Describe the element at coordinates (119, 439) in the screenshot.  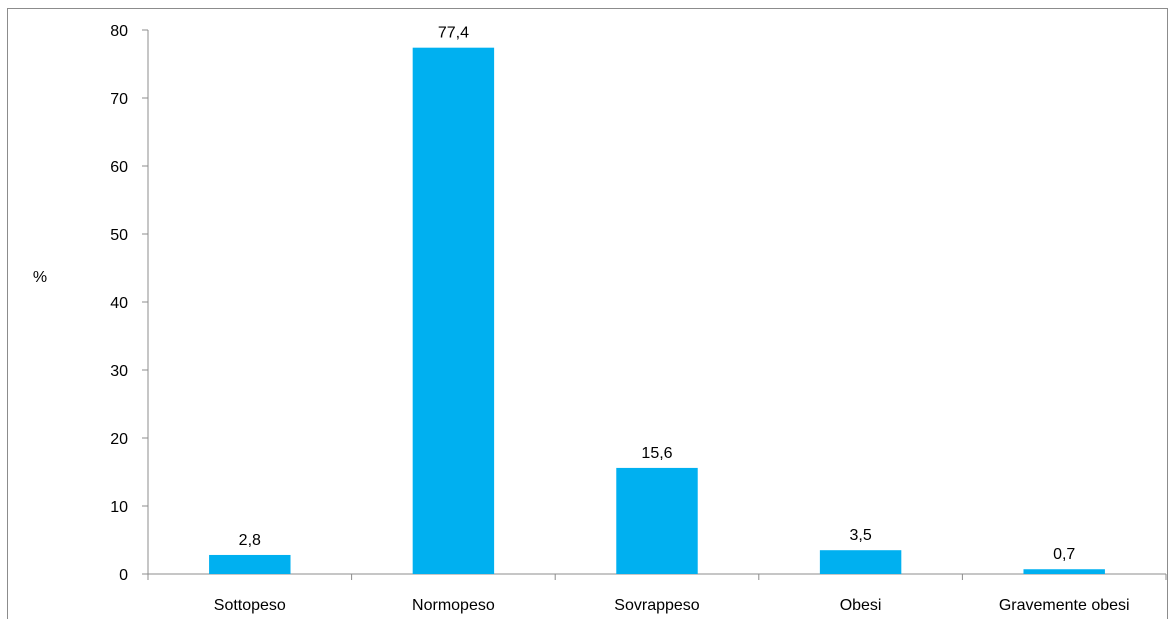
I see `y-tick-label: 20` at that location.